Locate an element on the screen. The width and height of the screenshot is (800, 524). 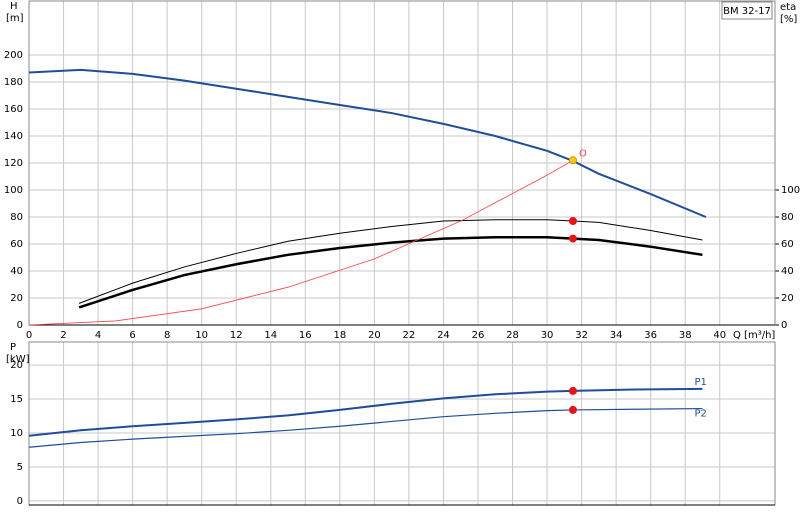
x-tick-label: 12 is located at coordinates (236, 335).